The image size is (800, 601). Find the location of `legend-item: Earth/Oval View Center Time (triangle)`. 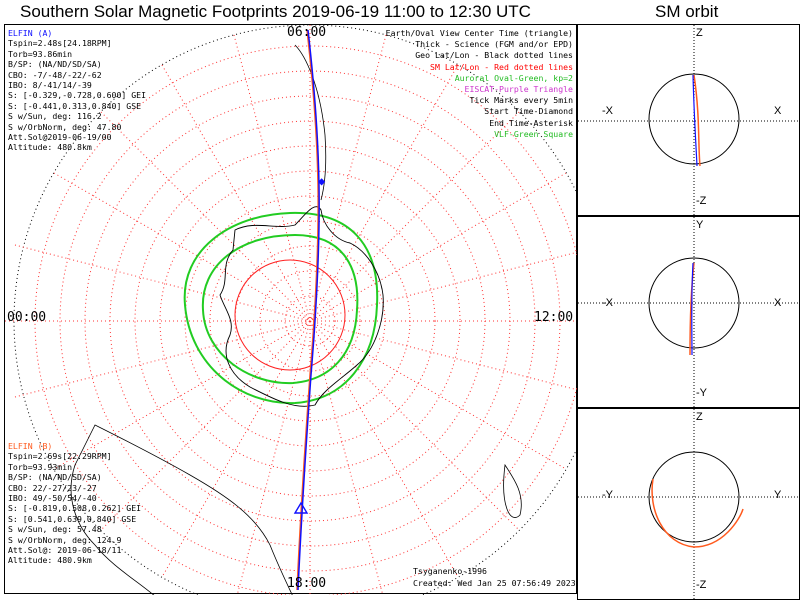

legend-item: Earth/Oval View Center Time (triangle) is located at coordinates (479, 33).